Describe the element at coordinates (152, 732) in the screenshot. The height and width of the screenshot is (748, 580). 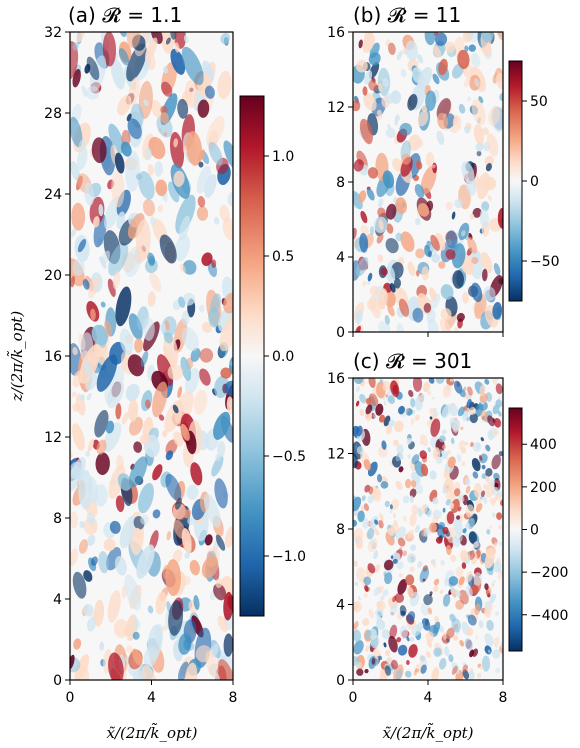
I see `x-axis-title-left: x̃/(2π/k̃_opt)` at that location.